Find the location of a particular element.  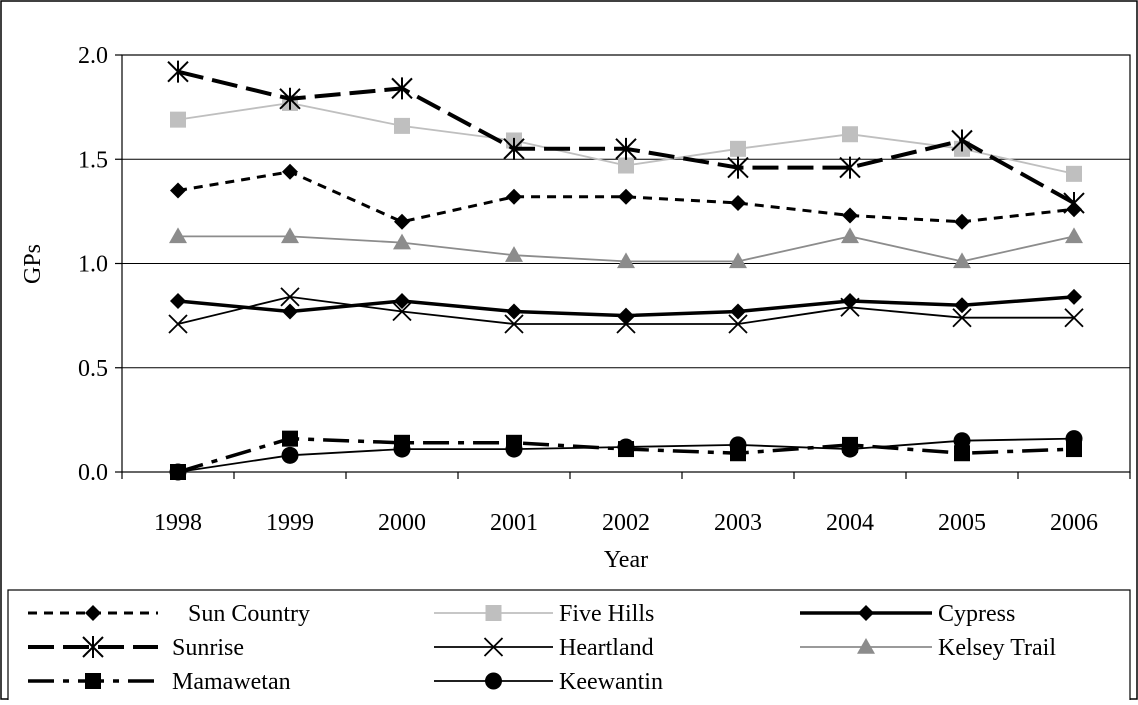

legend-label: Cypress is located at coordinates (976, 614).